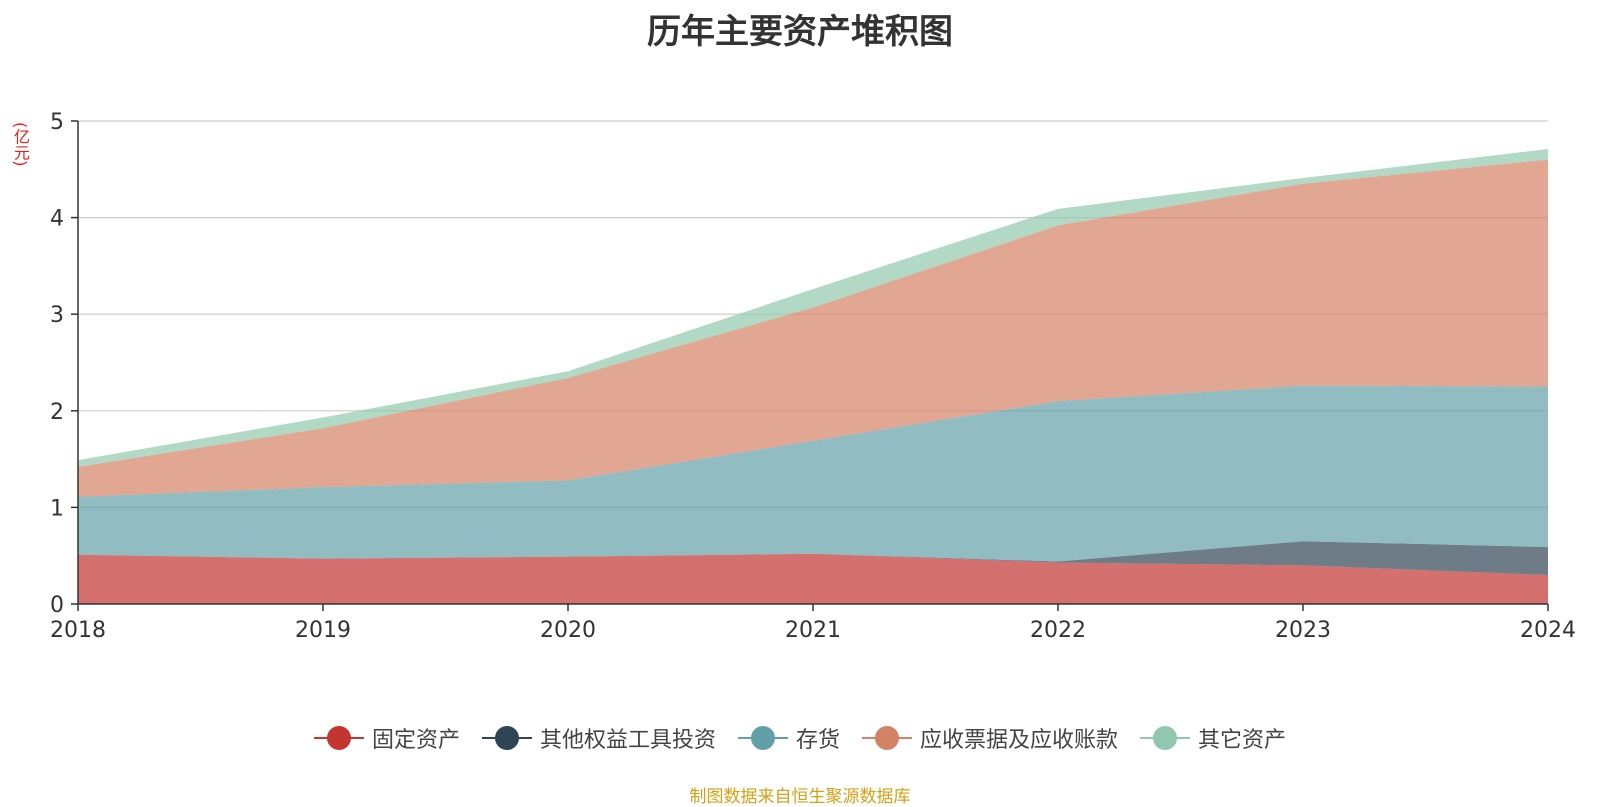 This screenshot has width=1600, height=807. What do you see at coordinates (817, 740) in the screenshot?
I see `legend-label: 存货` at bounding box center [817, 740].